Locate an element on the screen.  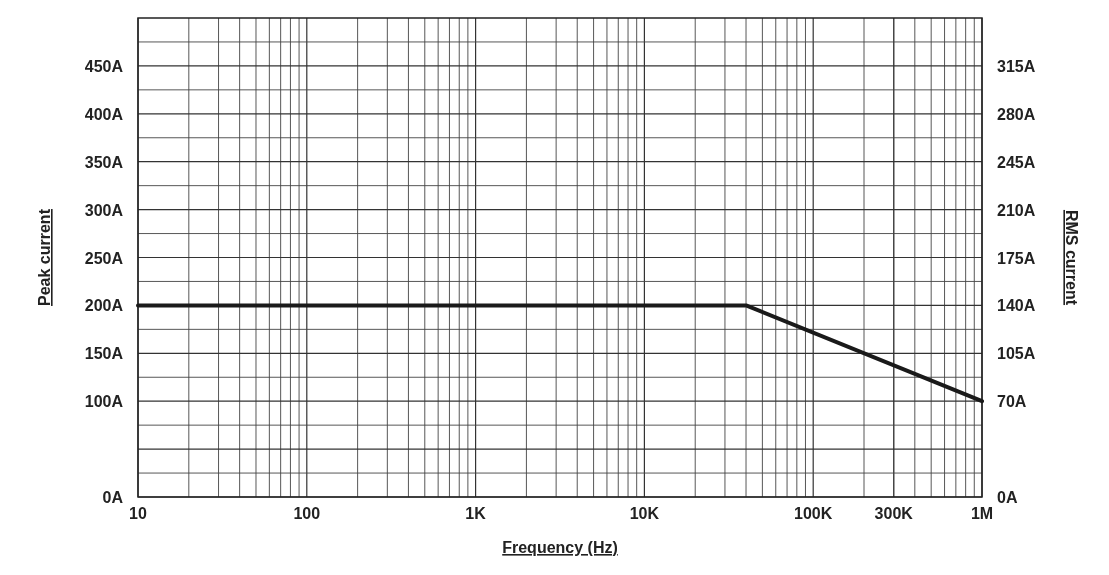
y2-tick-label: 245A is located at coordinates (1016, 162).